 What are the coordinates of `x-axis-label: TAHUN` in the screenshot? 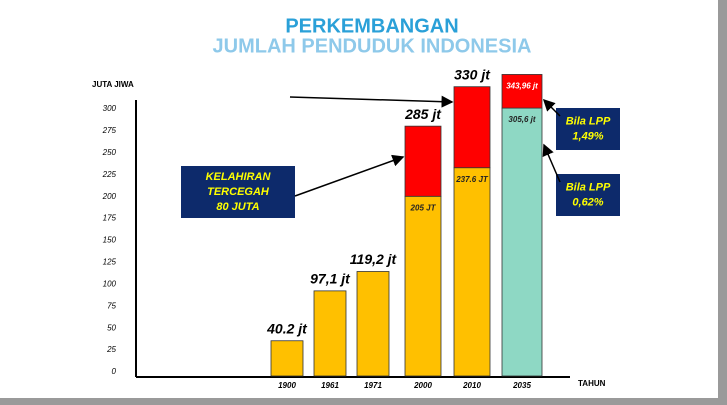 It's located at (592, 383).